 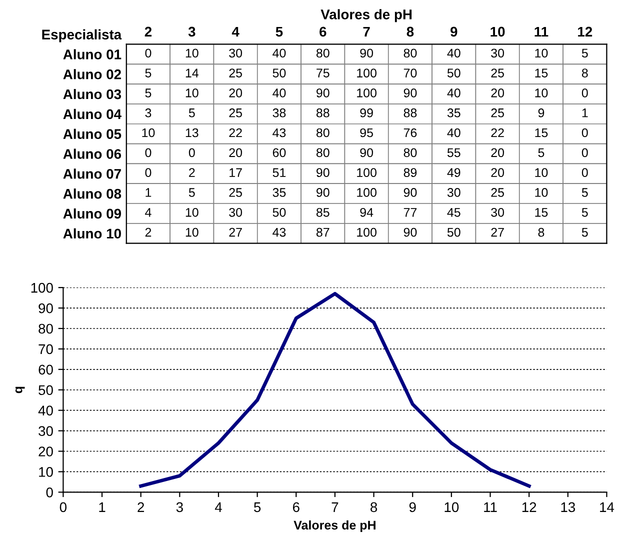 I want to click on data-label: 76, so click(x=410, y=133).